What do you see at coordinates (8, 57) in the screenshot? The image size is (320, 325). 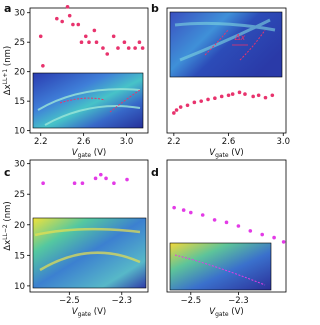 I see `y-label-unit: (nm)` at bounding box center [8, 57].